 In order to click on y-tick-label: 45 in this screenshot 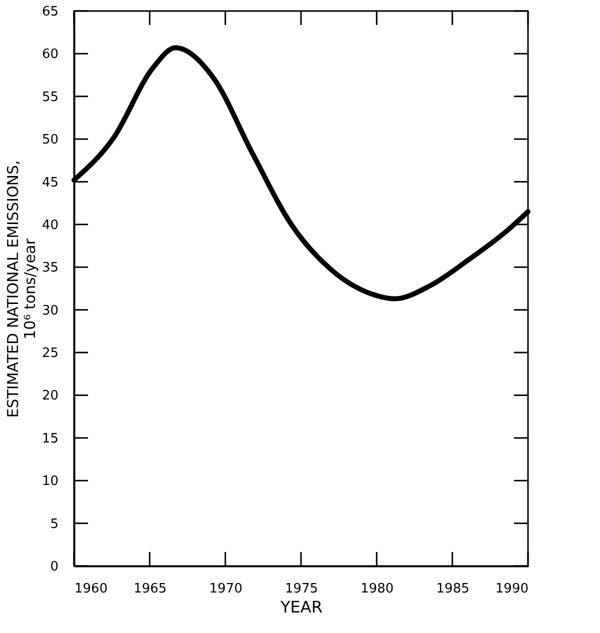, I will do `click(50, 182)`.